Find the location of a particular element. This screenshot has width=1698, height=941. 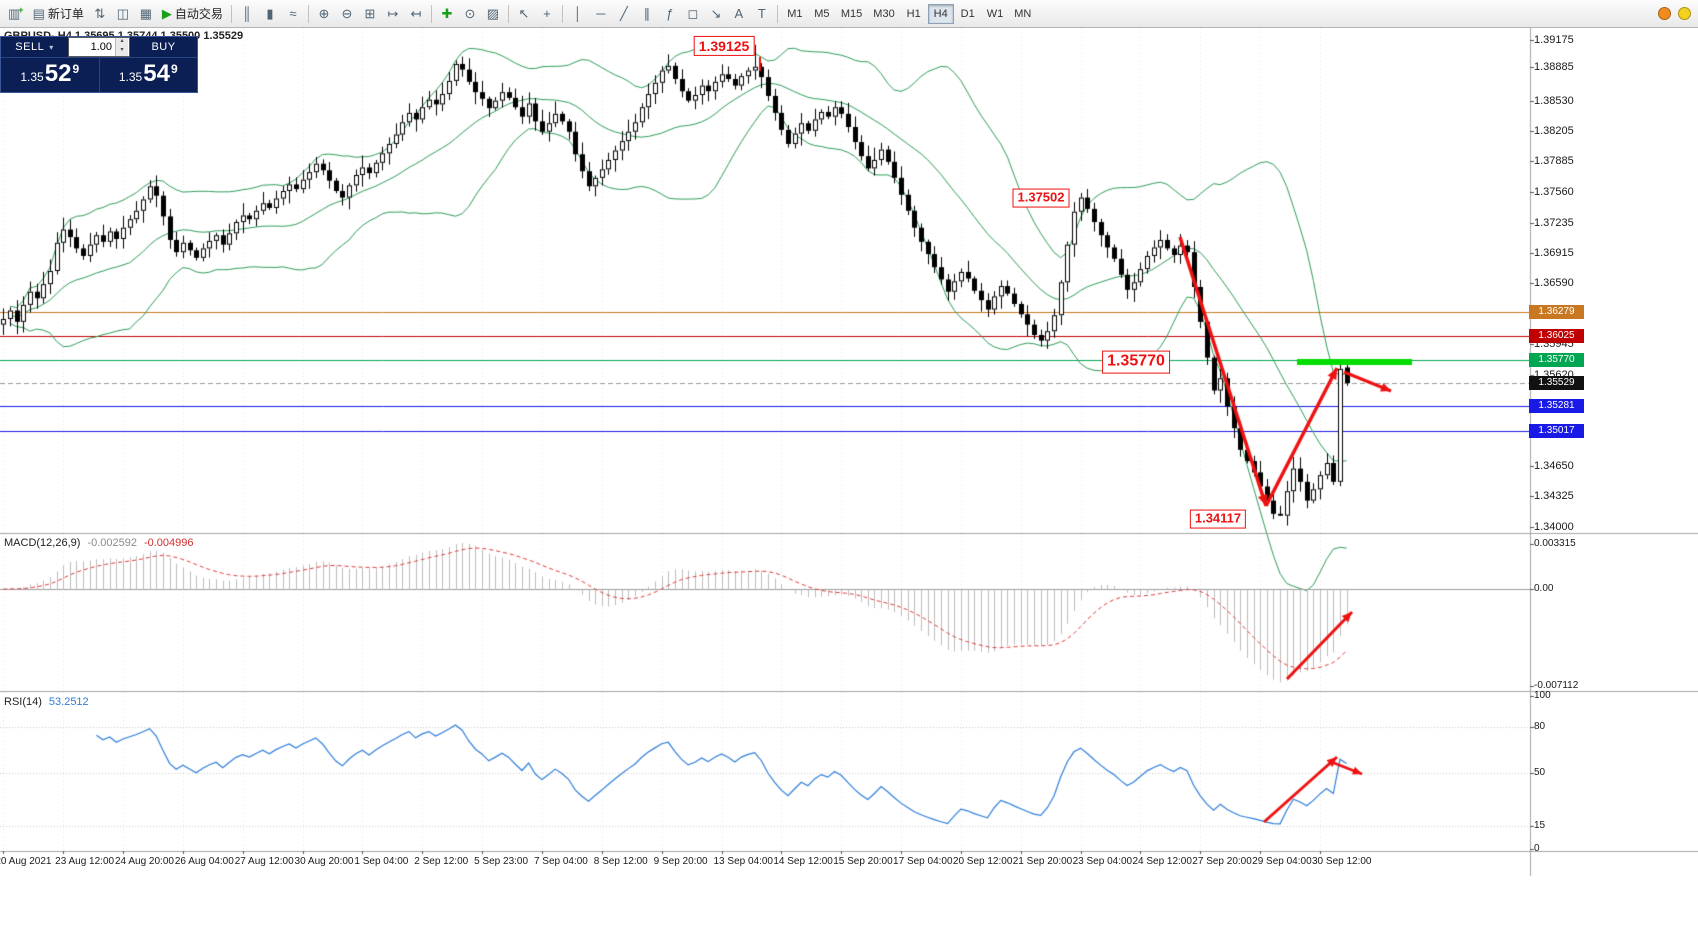

text-label-button: T is located at coordinates (762, 14).